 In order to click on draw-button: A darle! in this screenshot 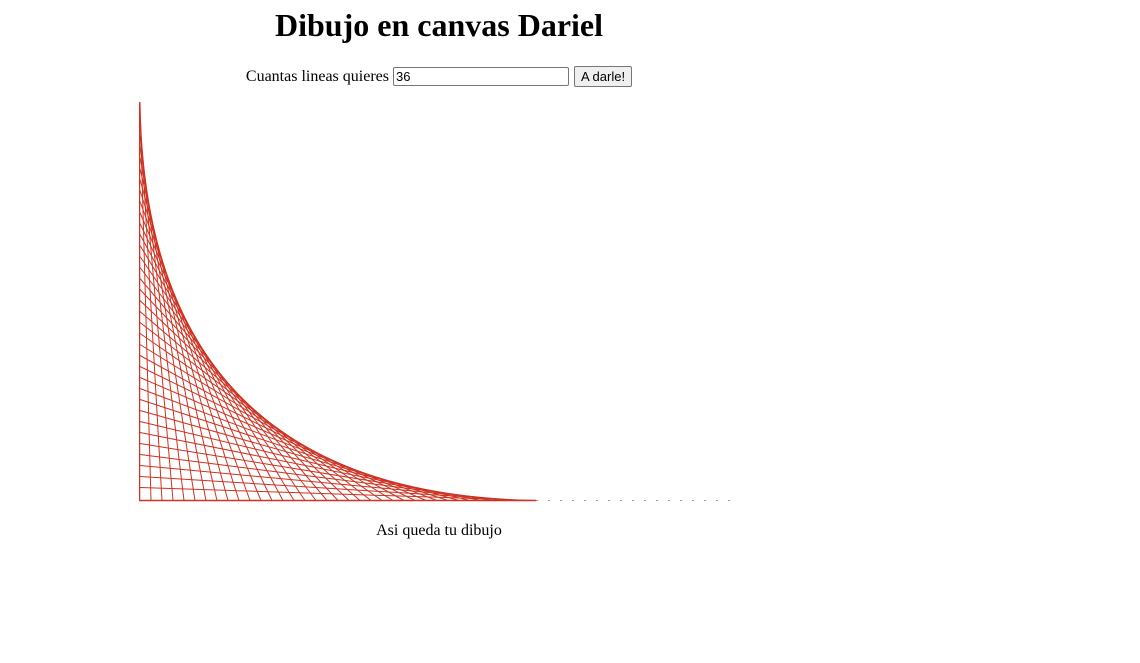, I will do `click(603, 76)`.